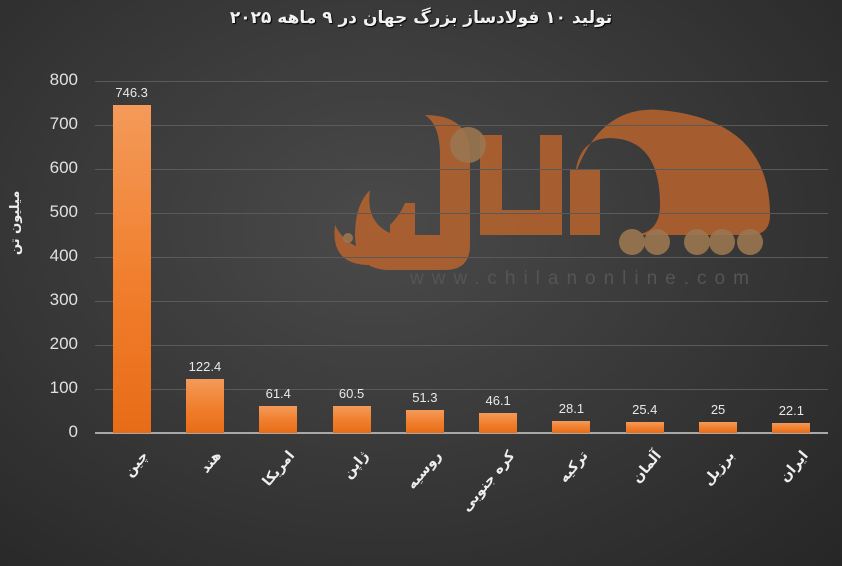  Describe the element at coordinates (63, 255) in the screenshot. I see `y-tick-label: 400` at that location.